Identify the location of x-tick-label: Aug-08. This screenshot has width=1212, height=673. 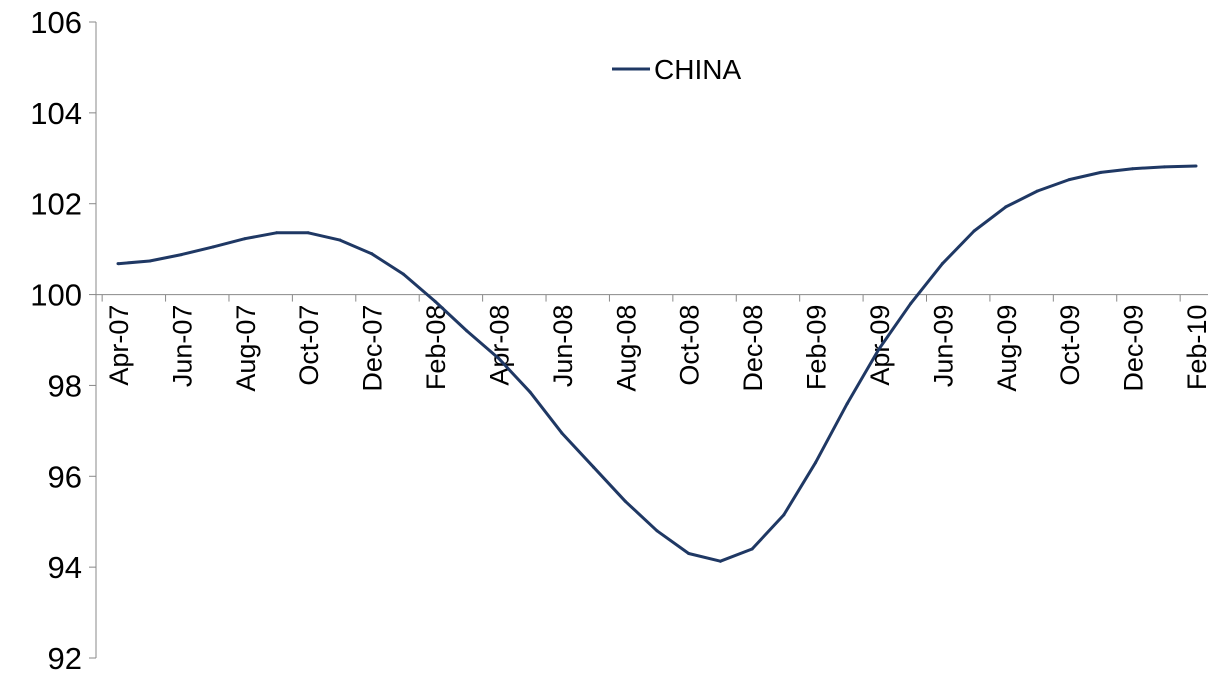
(626, 348).